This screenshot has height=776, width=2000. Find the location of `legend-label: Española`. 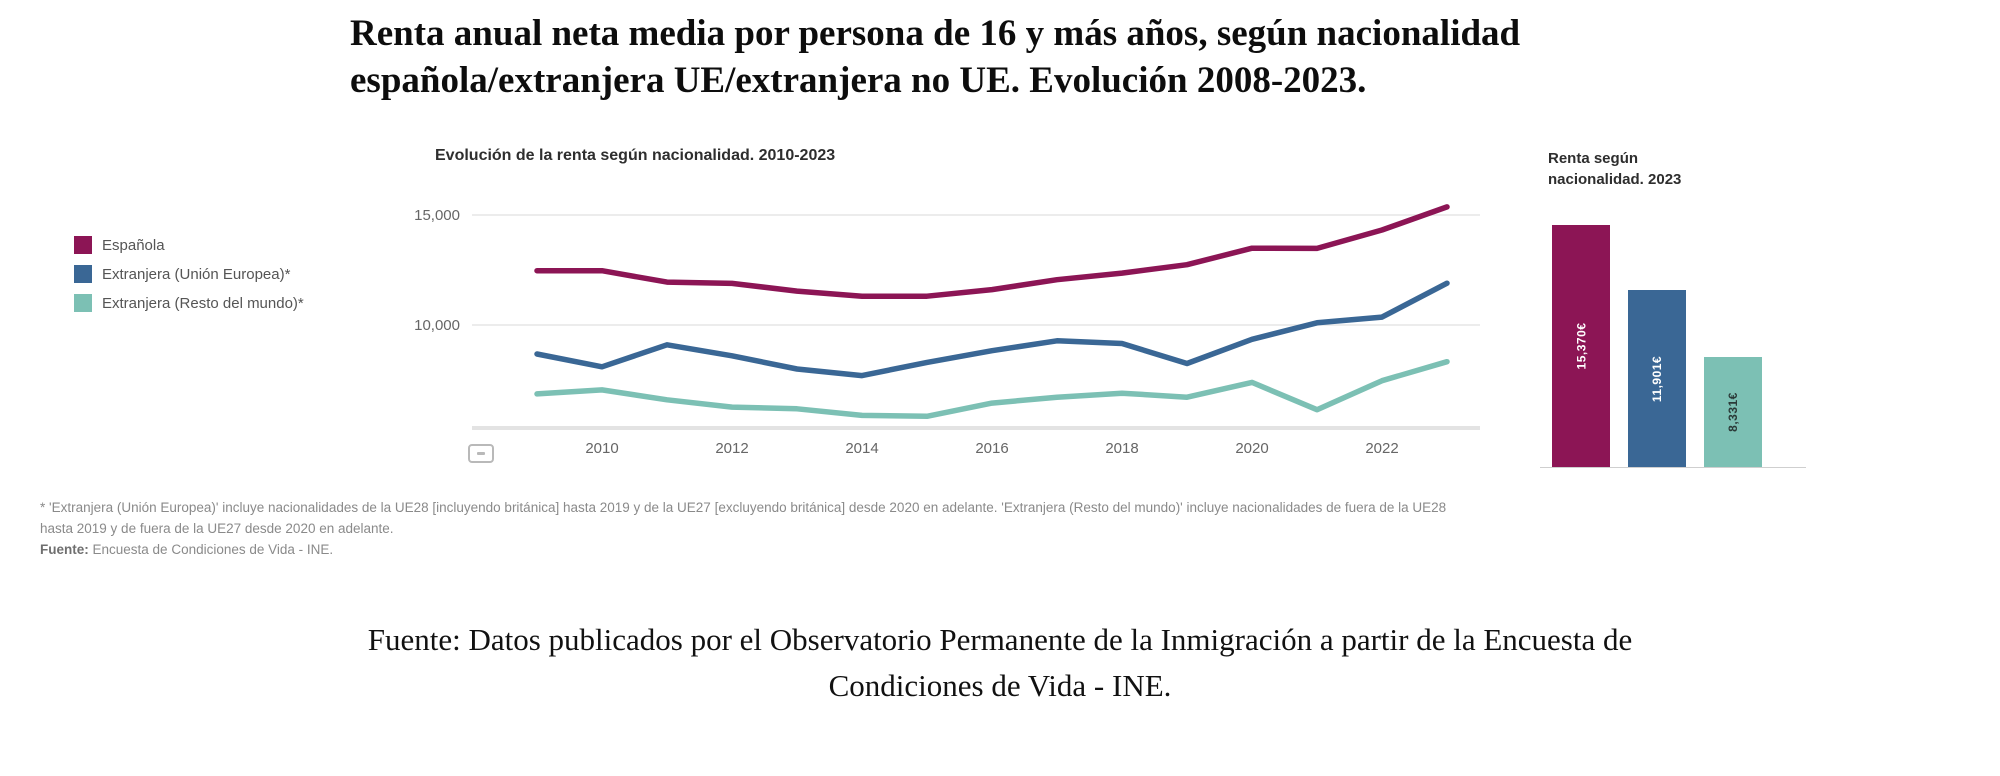

legend-label: Española is located at coordinates (133, 245).